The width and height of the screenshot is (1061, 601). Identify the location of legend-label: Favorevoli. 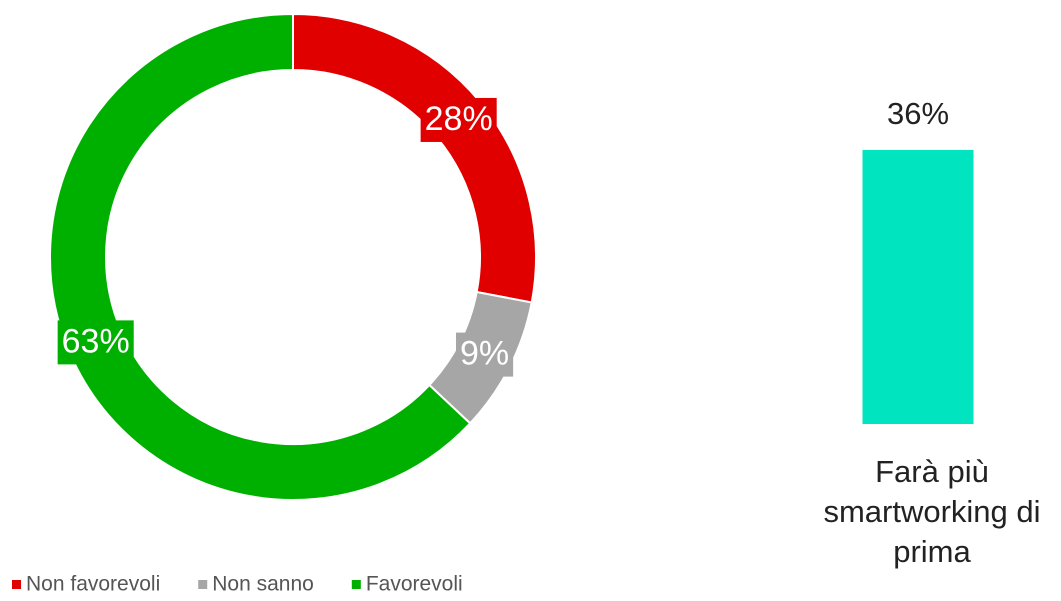
(414, 584).